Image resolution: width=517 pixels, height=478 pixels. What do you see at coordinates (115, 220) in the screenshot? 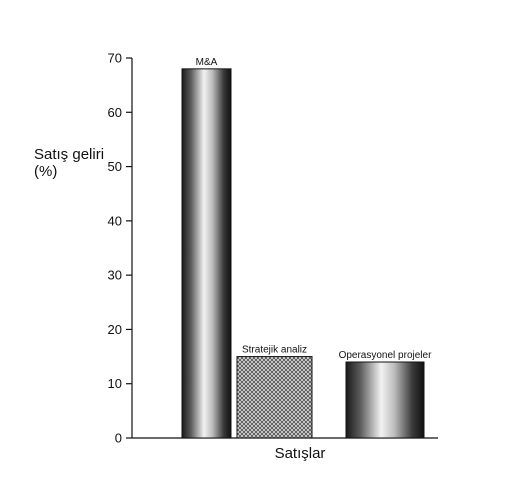
I see `y-tick-label: 40` at bounding box center [115, 220].